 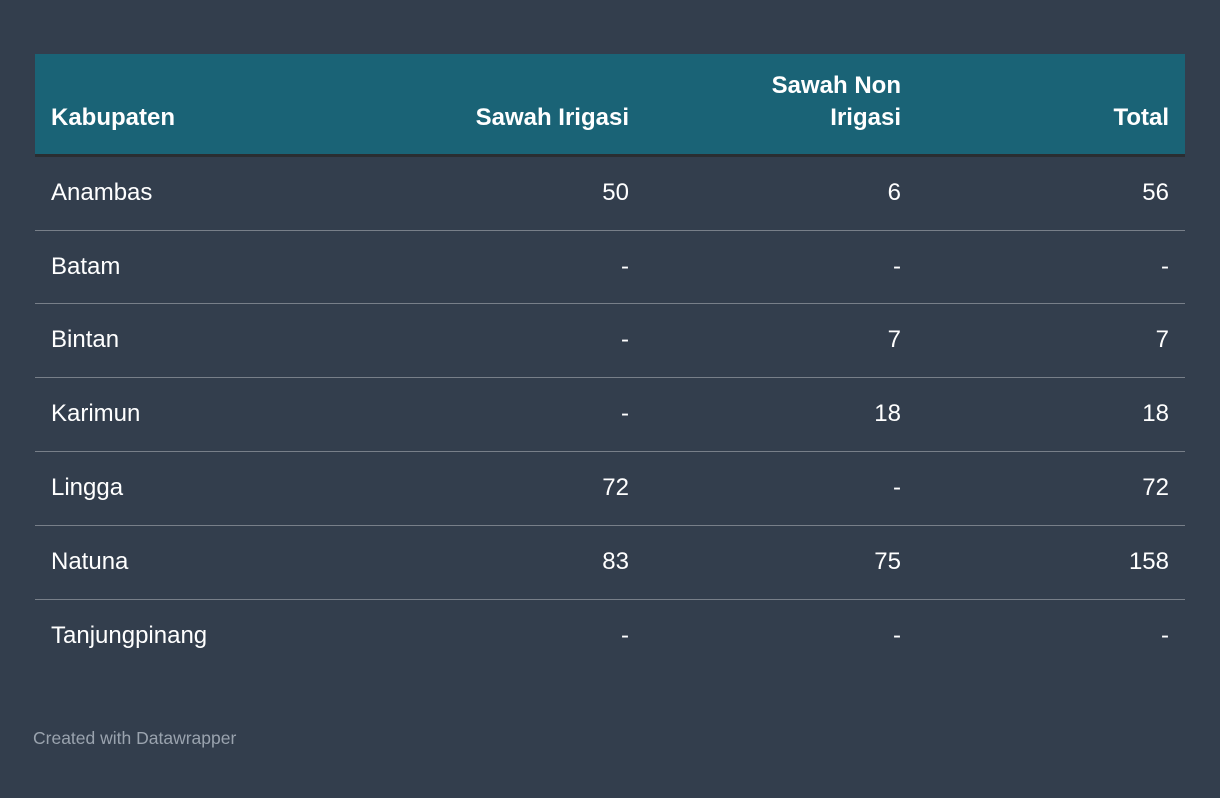 What do you see at coordinates (96, 414) in the screenshot?
I see `row-label-cell: Karimun` at bounding box center [96, 414].